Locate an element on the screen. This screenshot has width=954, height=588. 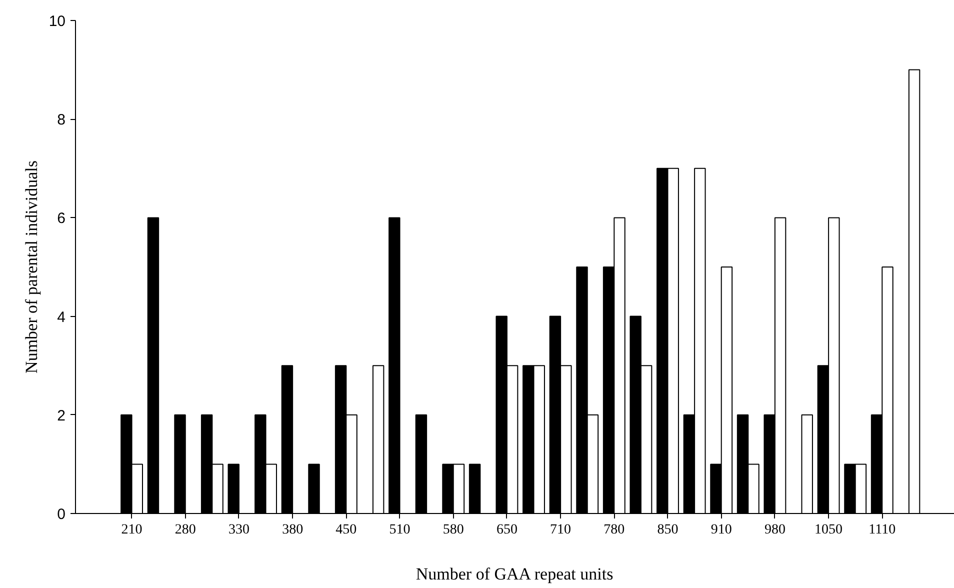
y-axis-title: Number of parental individuals is located at coordinates (31, 267).